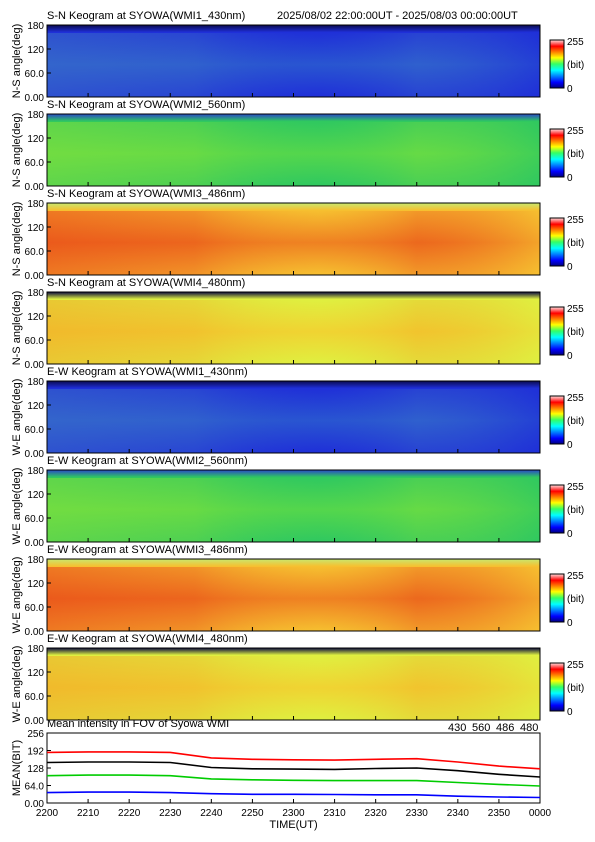 The image size is (595, 842). What do you see at coordinates (505, 728) in the screenshot?
I see `legend-entry-486: 486` at bounding box center [505, 728].